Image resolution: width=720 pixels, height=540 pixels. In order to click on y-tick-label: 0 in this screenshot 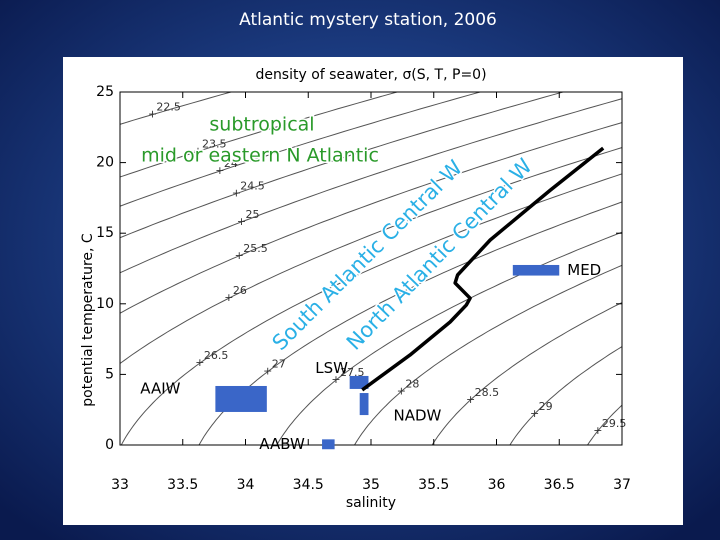, I will do `click(109, 445)`.